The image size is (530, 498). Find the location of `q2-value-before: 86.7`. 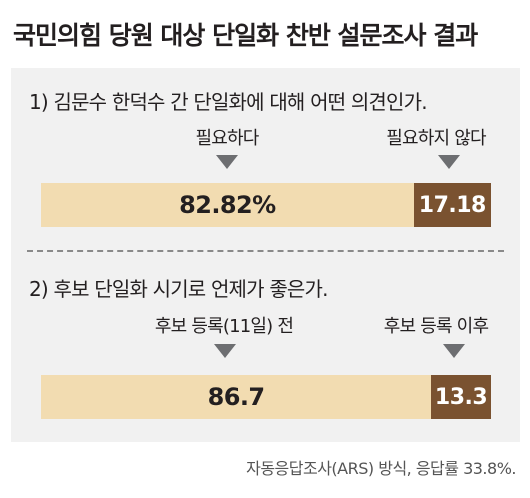

q2-value-before: 86.7 is located at coordinates (236, 397).